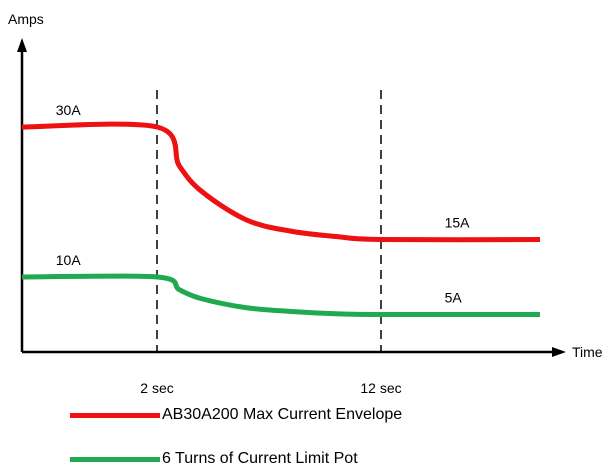 This screenshot has height=471, width=610. Describe the element at coordinates (156, 388) in the screenshot. I see `x-tick-label: 2 sec` at that location.